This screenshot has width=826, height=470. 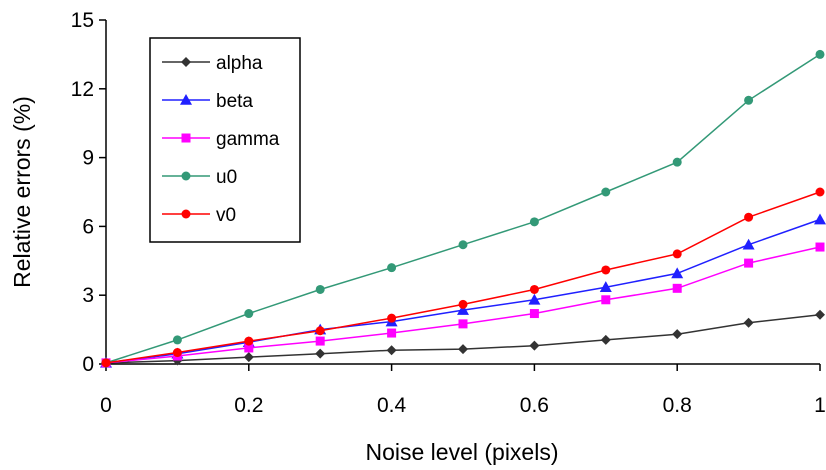 I want to click on legend-marker-gamma, so click(x=186, y=138).